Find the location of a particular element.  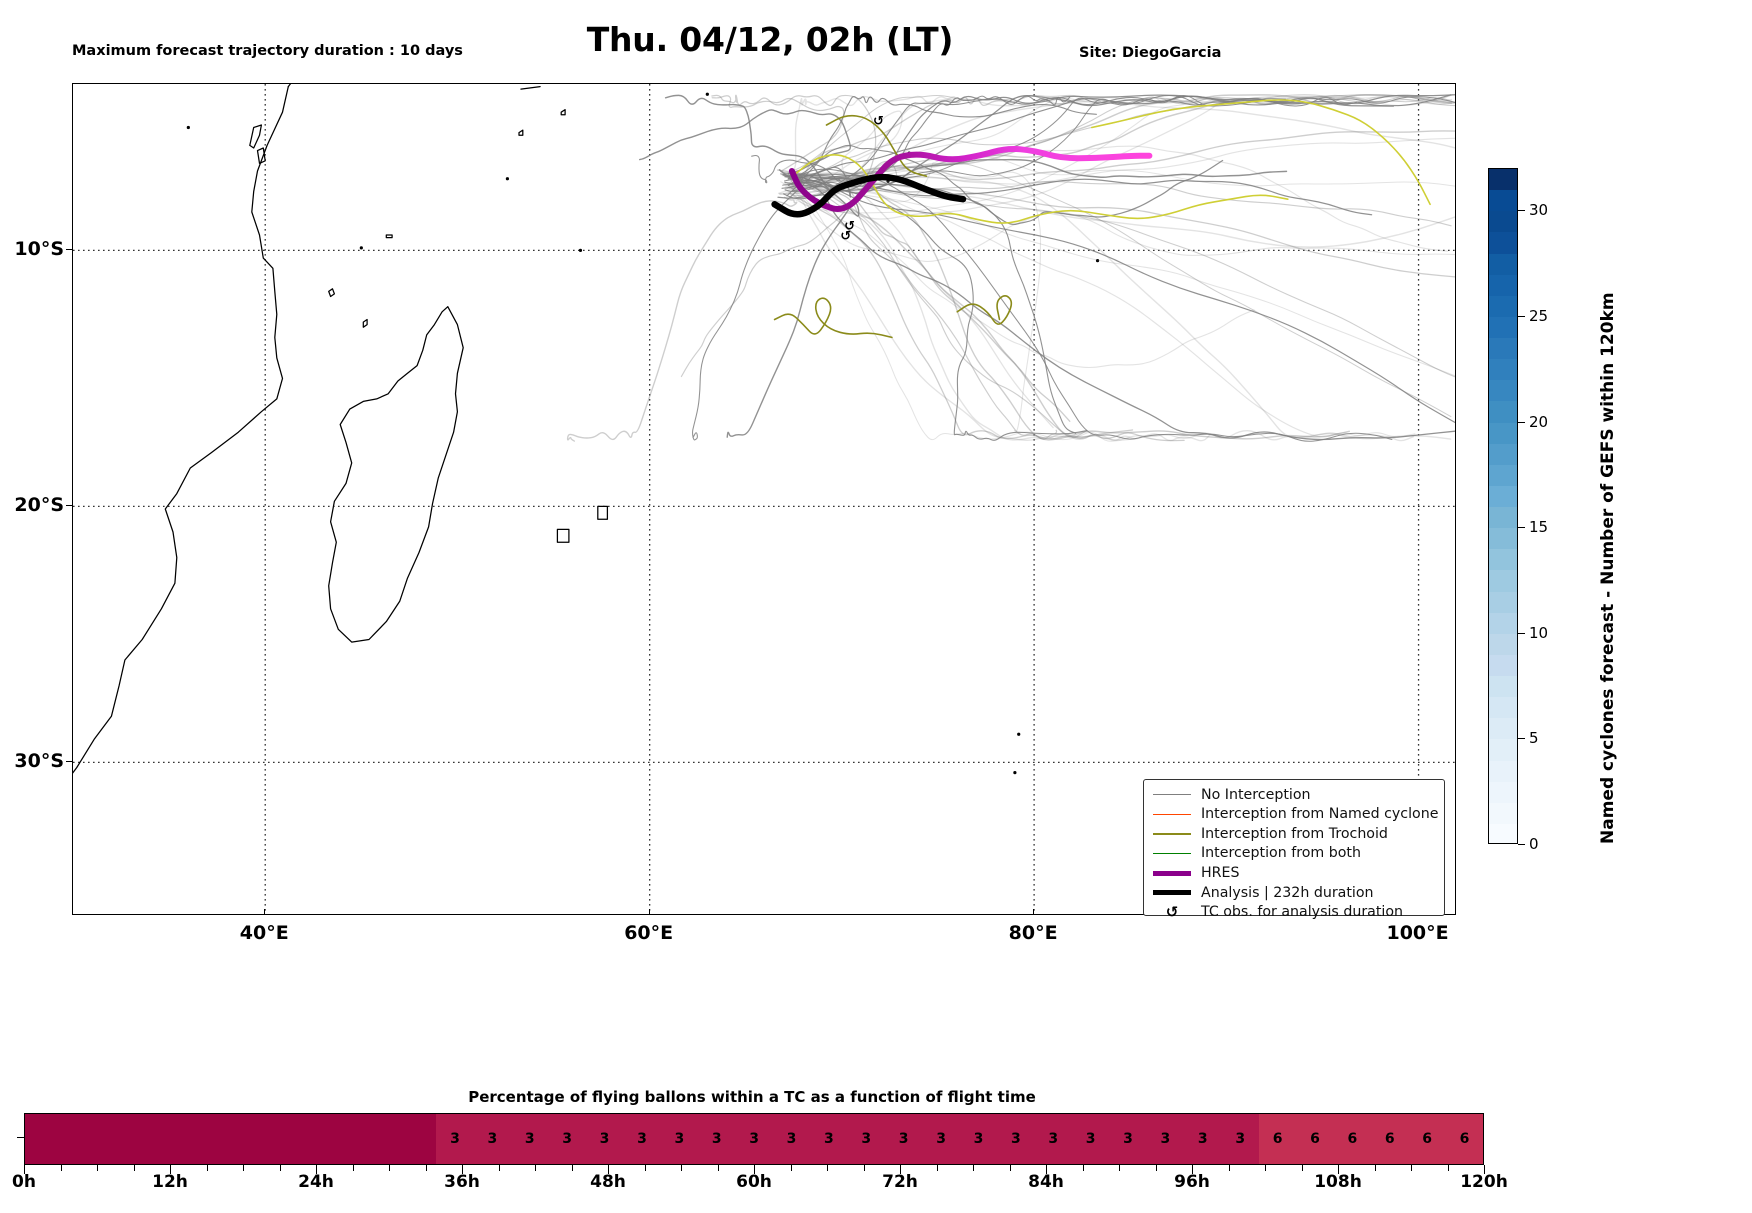

legend-label: Interception from both is located at coordinates (1281, 853).